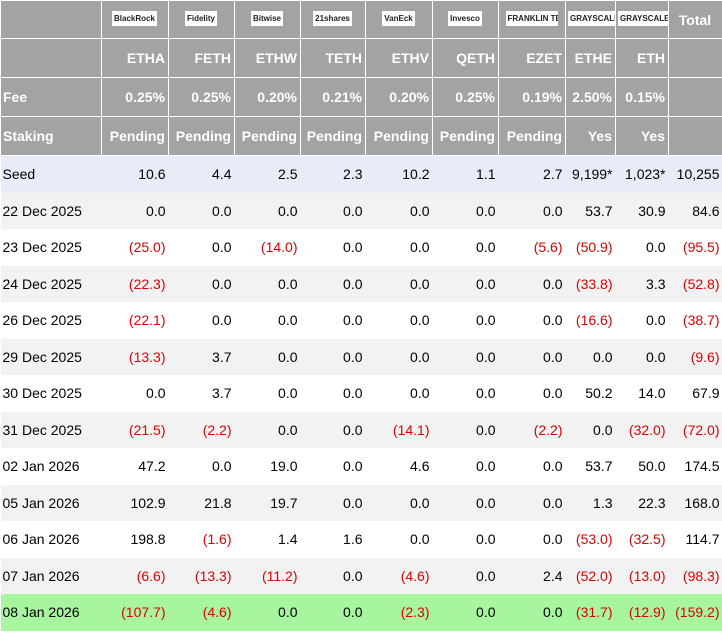 The width and height of the screenshot is (722, 641). Describe the element at coordinates (152, 466) in the screenshot. I see `flow-value: 47.2` at that location.